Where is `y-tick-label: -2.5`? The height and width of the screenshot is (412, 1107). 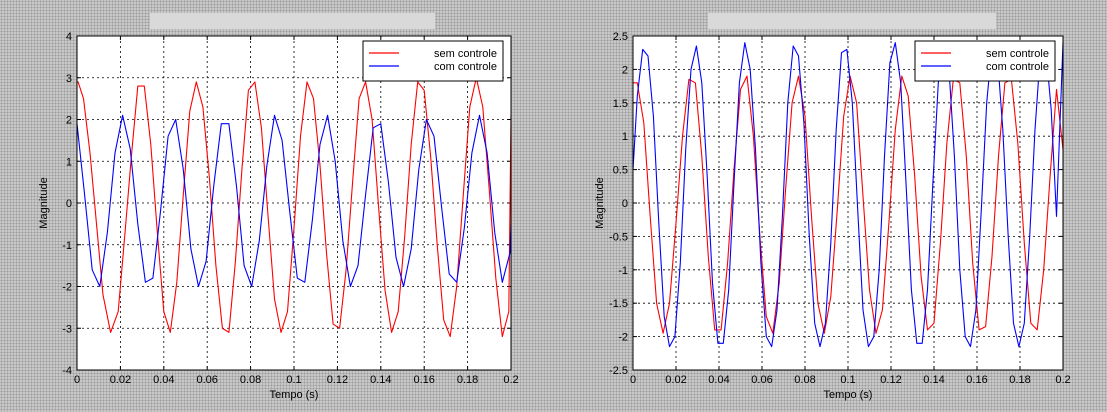
y-tick-label: -2.5 is located at coordinates (618, 371).